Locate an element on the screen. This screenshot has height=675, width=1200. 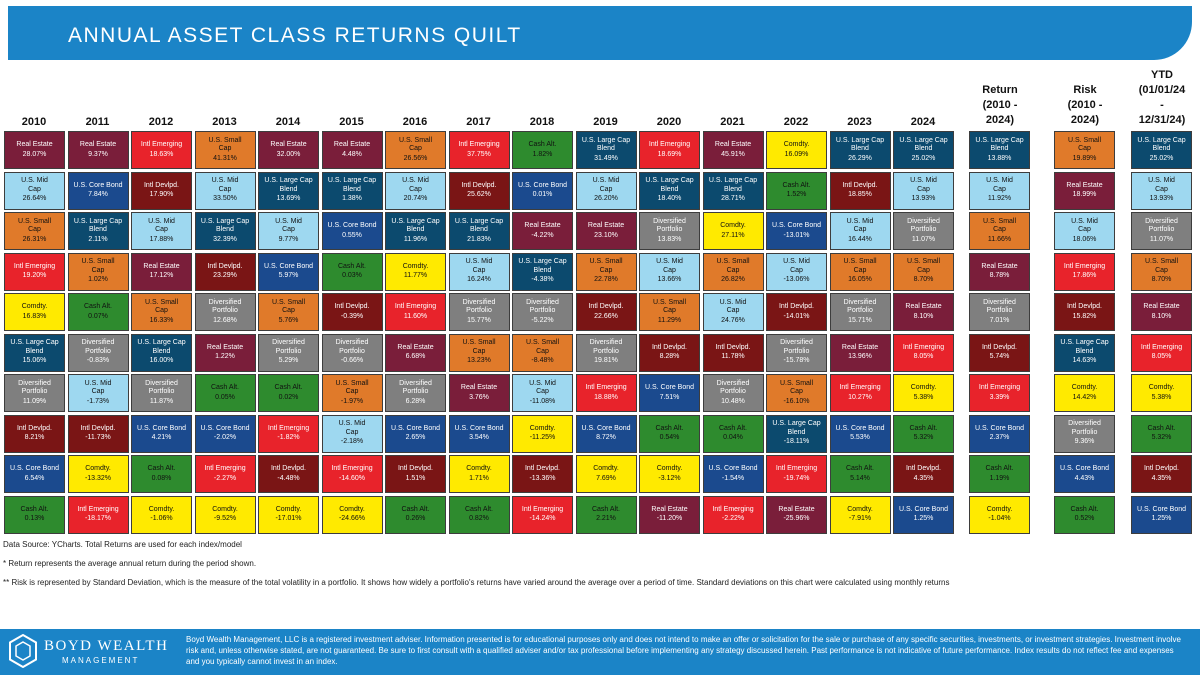
return-value: 16.44% is located at coordinates (860, 239).